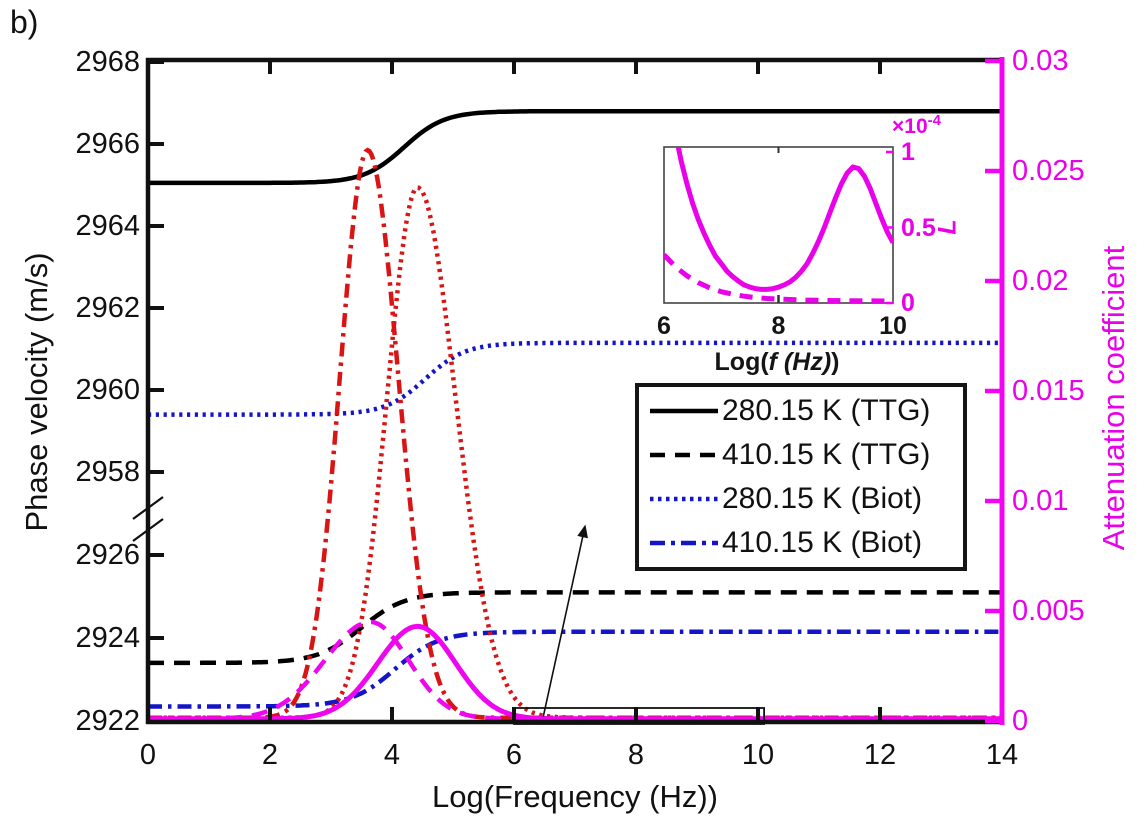  Describe the element at coordinates (826, 454) in the screenshot. I see `legend-label: 410.15 K (TTG)` at that location.